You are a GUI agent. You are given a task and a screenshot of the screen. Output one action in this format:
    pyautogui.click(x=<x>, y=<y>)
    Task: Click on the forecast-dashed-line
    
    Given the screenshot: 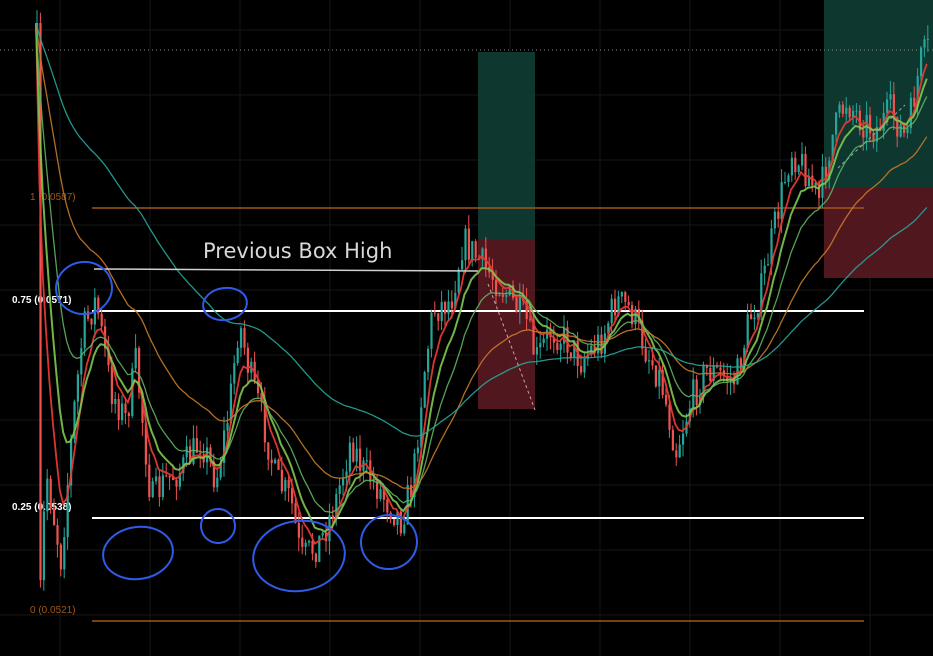 What is the action you would take?
    pyautogui.click(x=511, y=347)
    